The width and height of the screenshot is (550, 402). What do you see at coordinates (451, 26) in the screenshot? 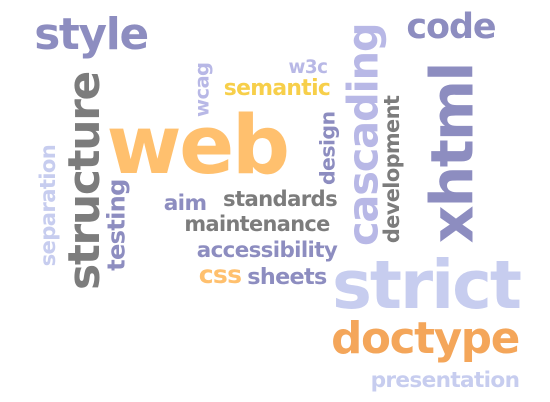
I see `word-code: code` at bounding box center [451, 26].